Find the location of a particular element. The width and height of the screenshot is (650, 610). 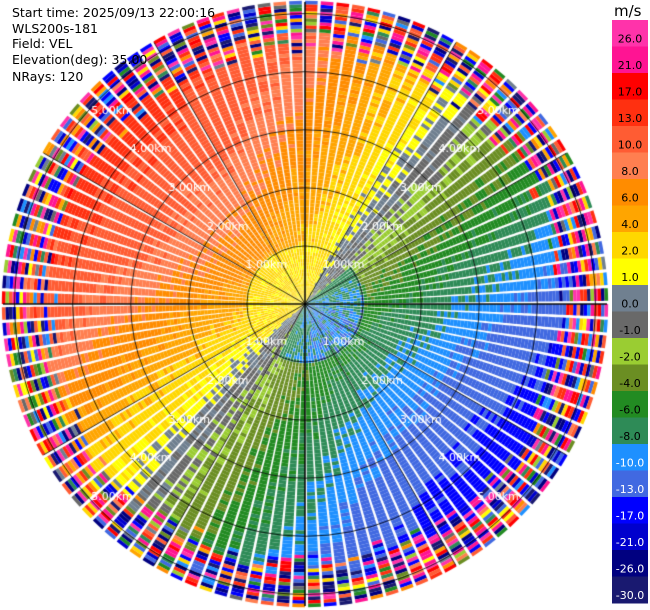

colorbar-tick-label: -1.0 is located at coordinates (629, 330).